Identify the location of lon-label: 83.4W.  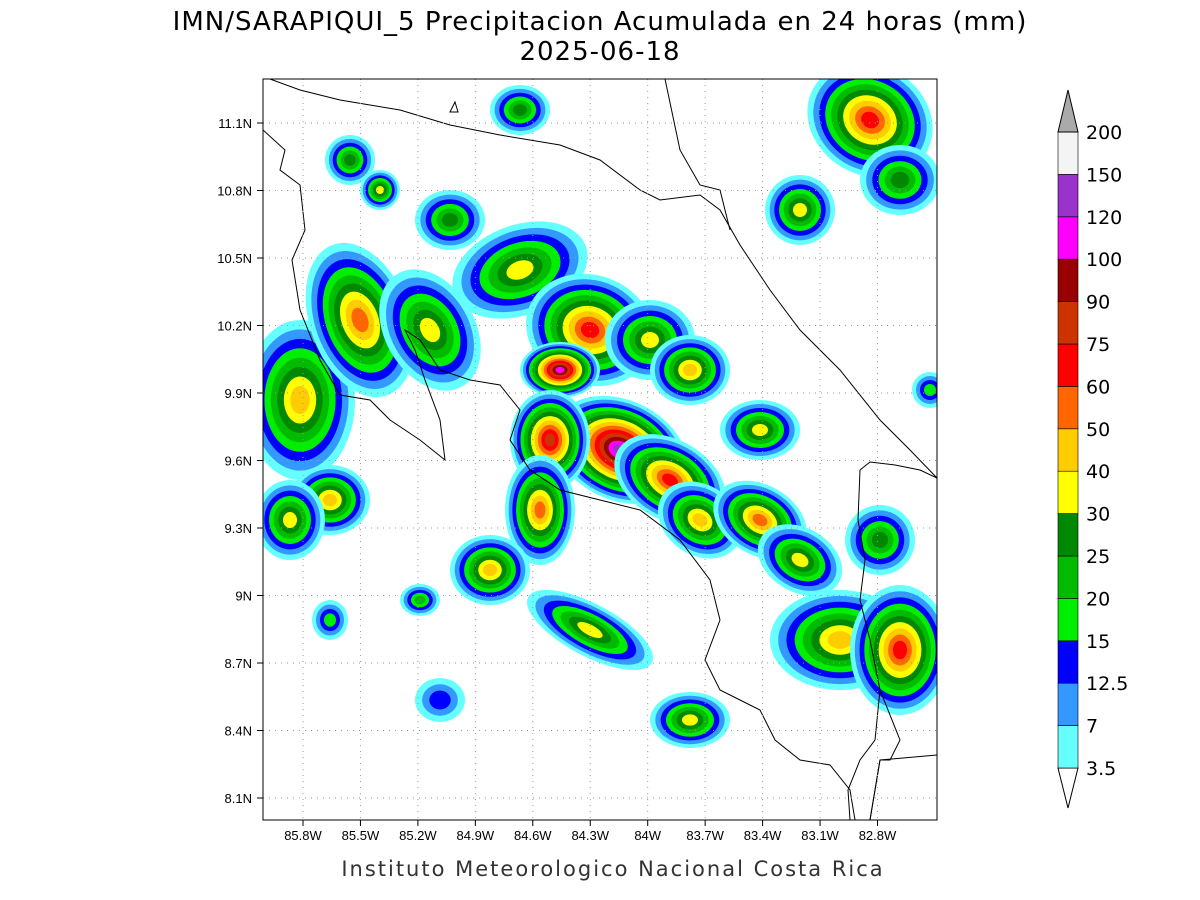
(763, 835).